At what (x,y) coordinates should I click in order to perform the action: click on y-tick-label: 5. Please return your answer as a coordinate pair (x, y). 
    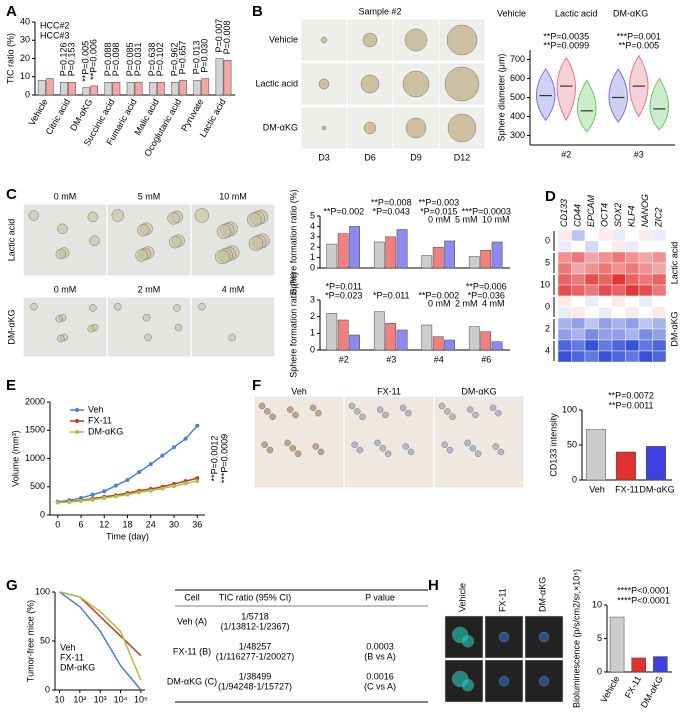
    Looking at the image, I should click on (599, 638).